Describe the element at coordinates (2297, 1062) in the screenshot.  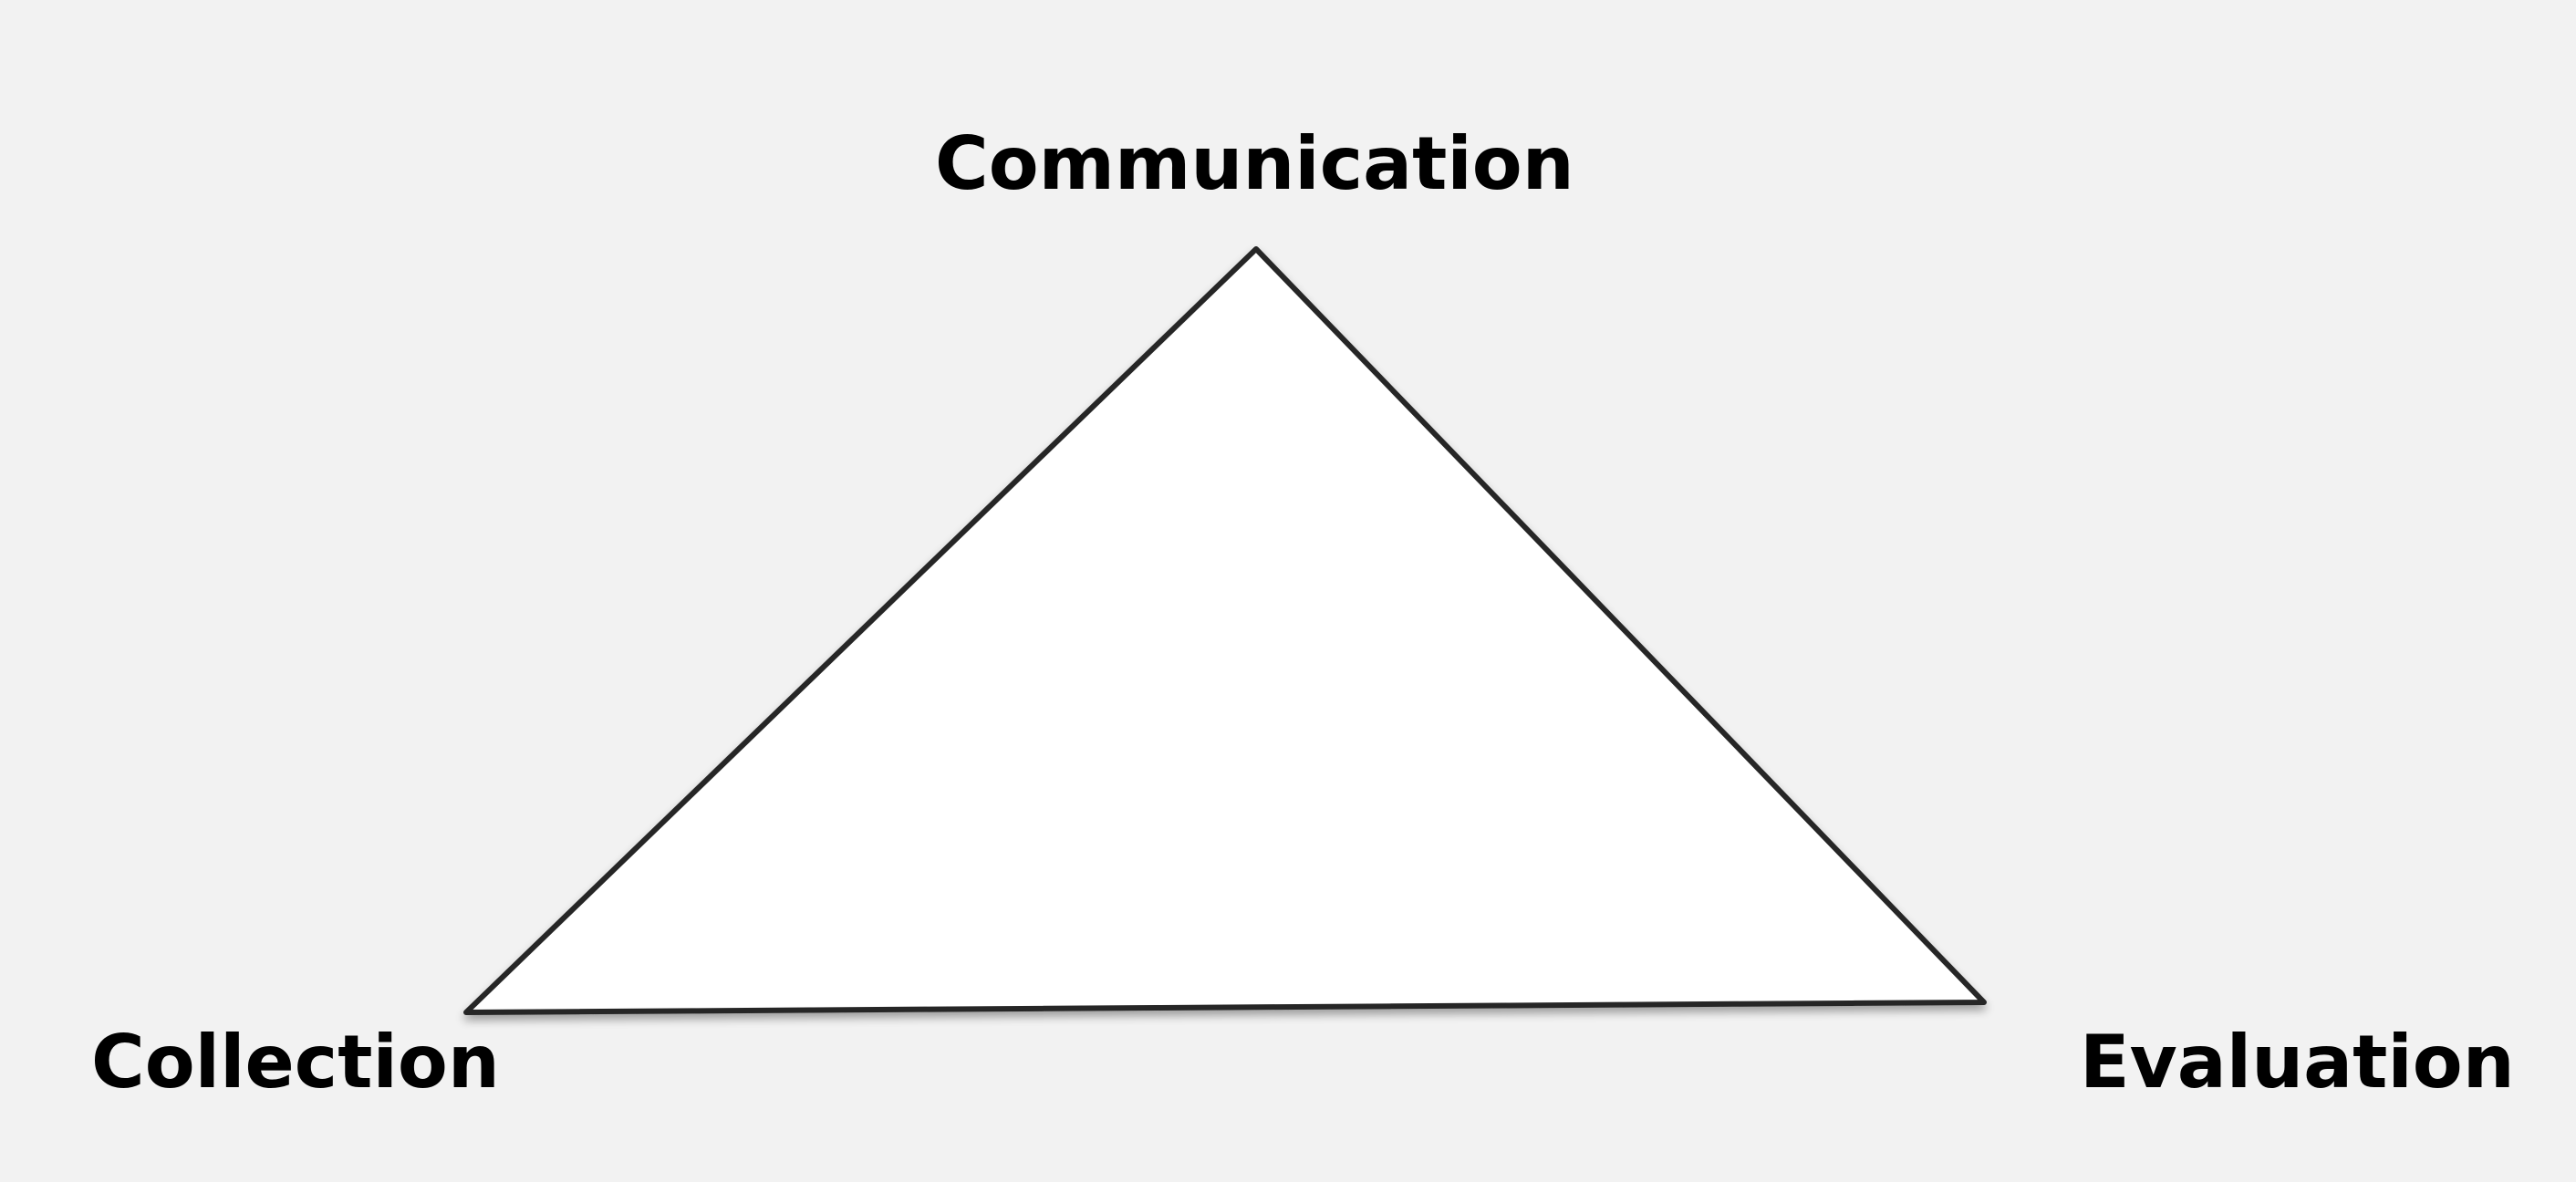
I see `vertex-label-evaluation: Evaluation` at that location.